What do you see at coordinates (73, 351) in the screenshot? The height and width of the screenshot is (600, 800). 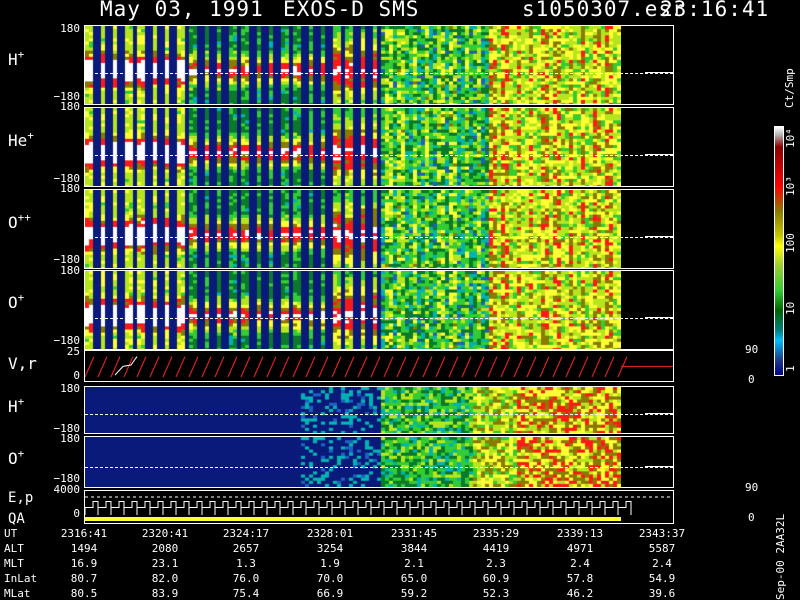 I see `tick-vr-top: 25` at bounding box center [73, 351].